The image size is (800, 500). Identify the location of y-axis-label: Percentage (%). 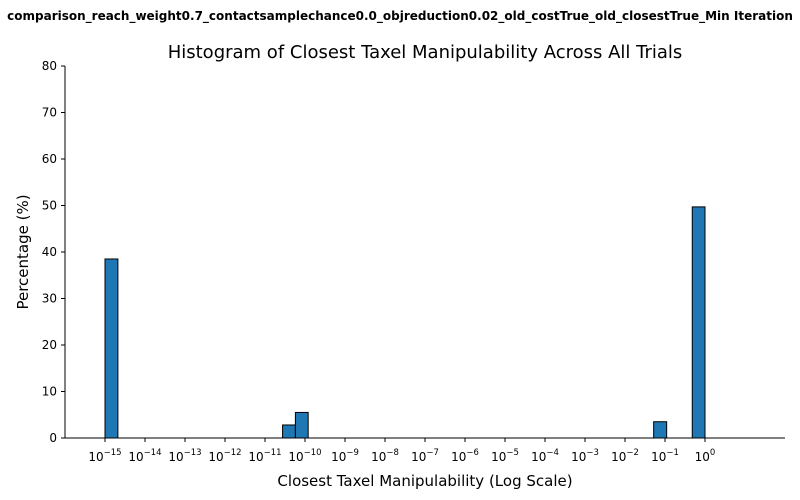
(23, 251).